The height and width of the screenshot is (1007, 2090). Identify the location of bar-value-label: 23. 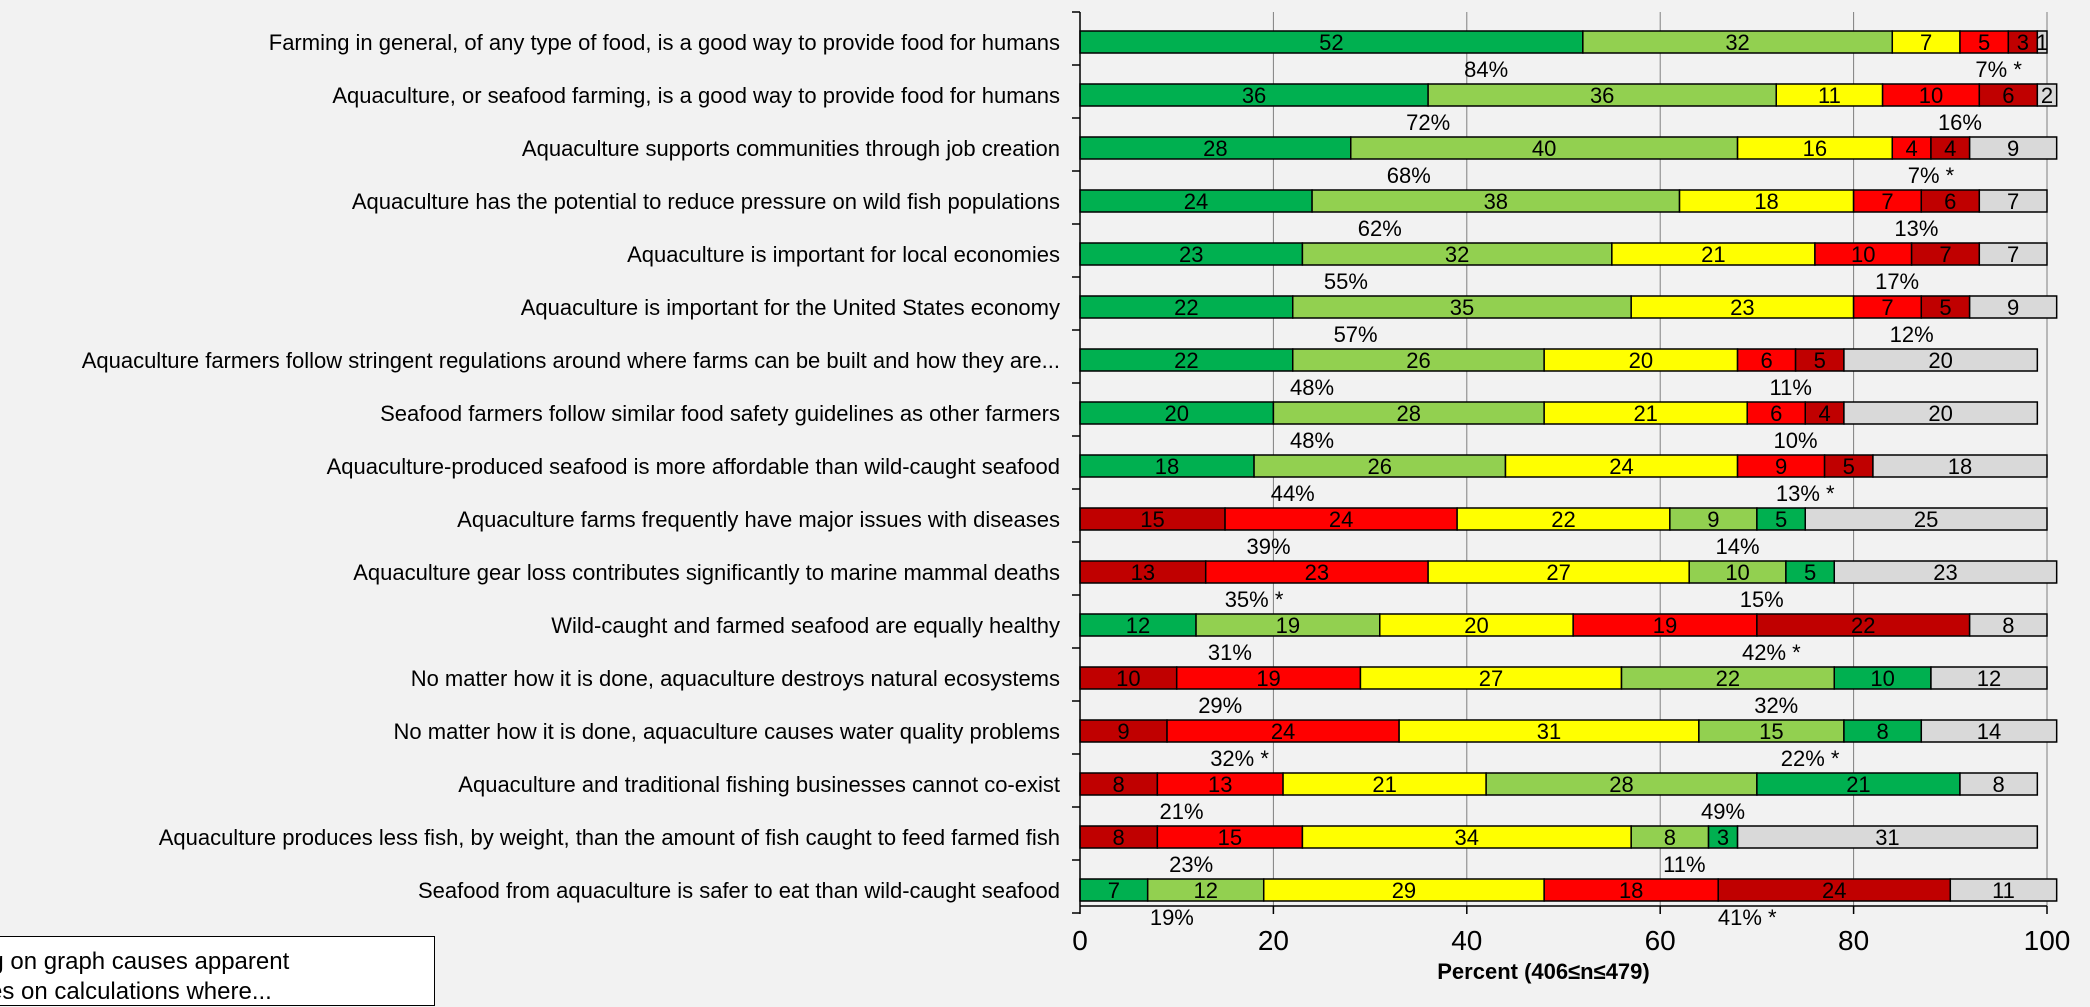
(1945, 572).